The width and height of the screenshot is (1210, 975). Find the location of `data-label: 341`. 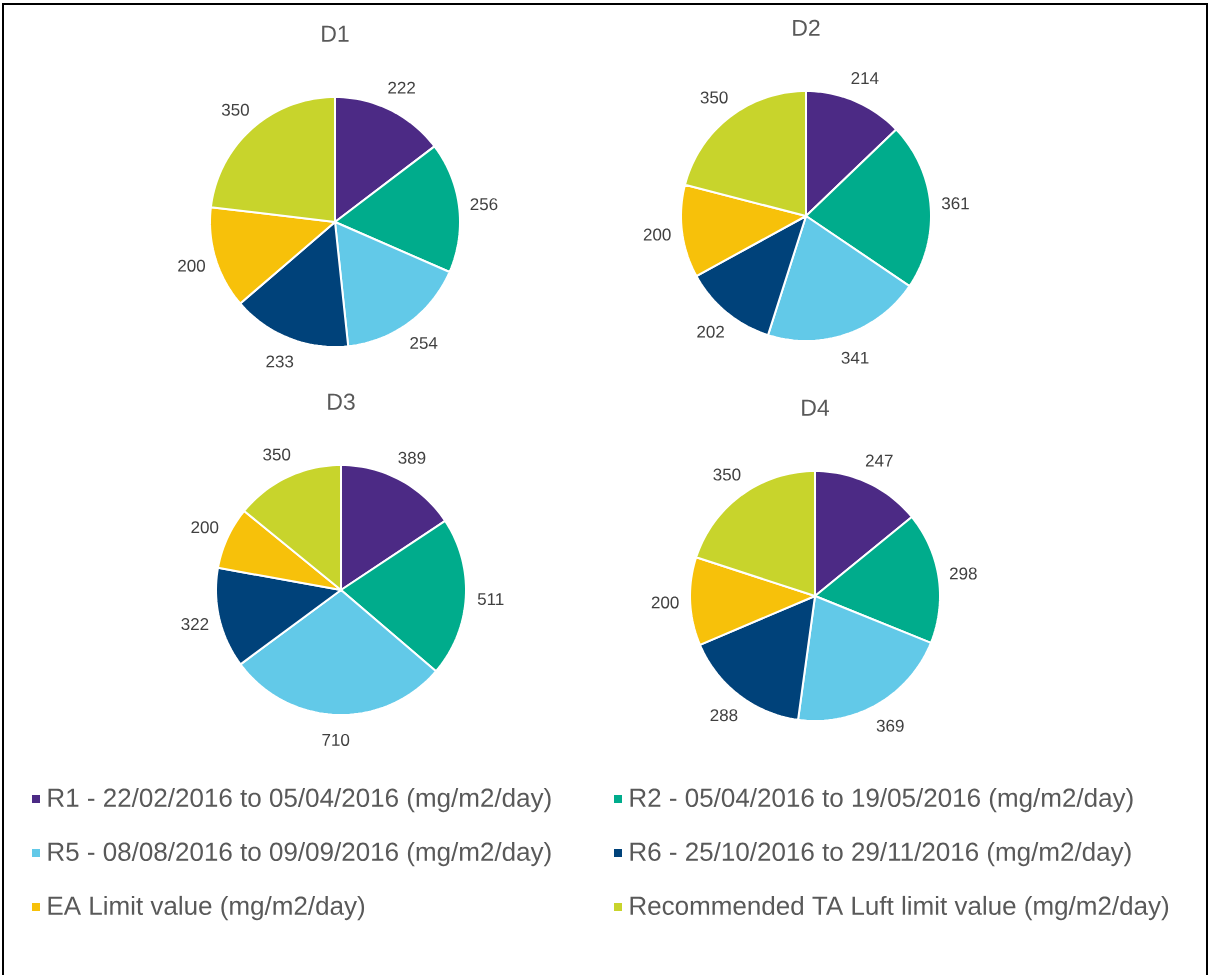

data-label: 341 is located at coordinates (855, 357).